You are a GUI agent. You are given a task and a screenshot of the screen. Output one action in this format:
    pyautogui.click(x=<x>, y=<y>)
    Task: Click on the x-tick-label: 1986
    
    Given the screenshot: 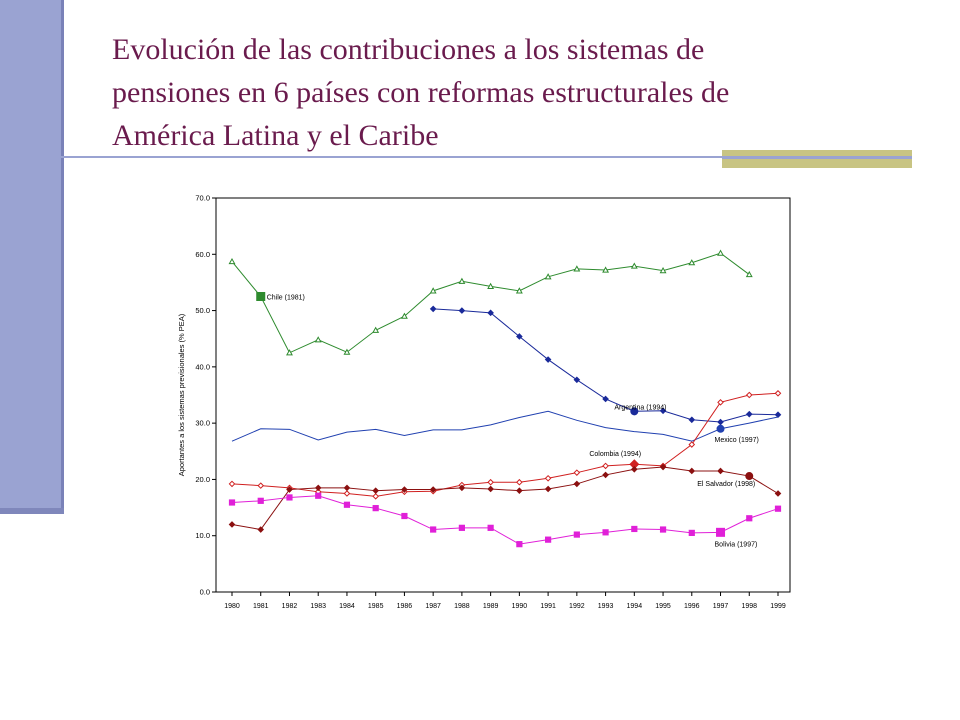 What is the action you would take?
    pyautogui.click(x=405, y=606)
    